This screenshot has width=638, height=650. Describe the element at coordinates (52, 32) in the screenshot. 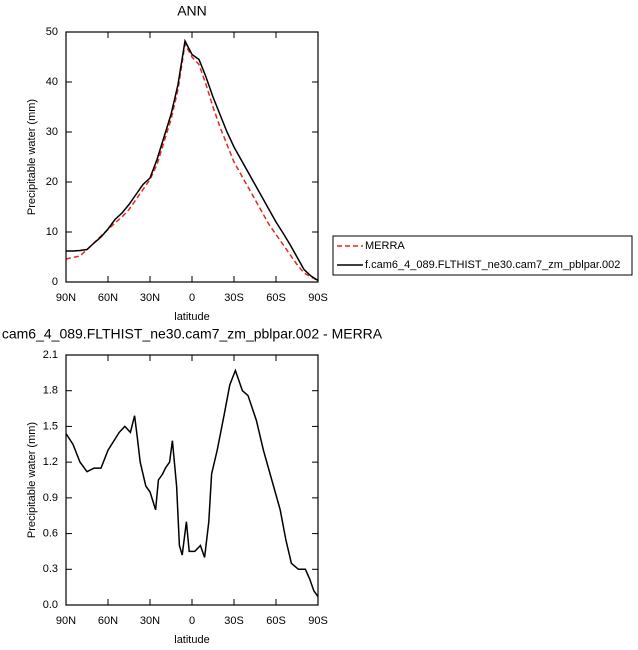

I see `y-tick-label: 50` at that location.